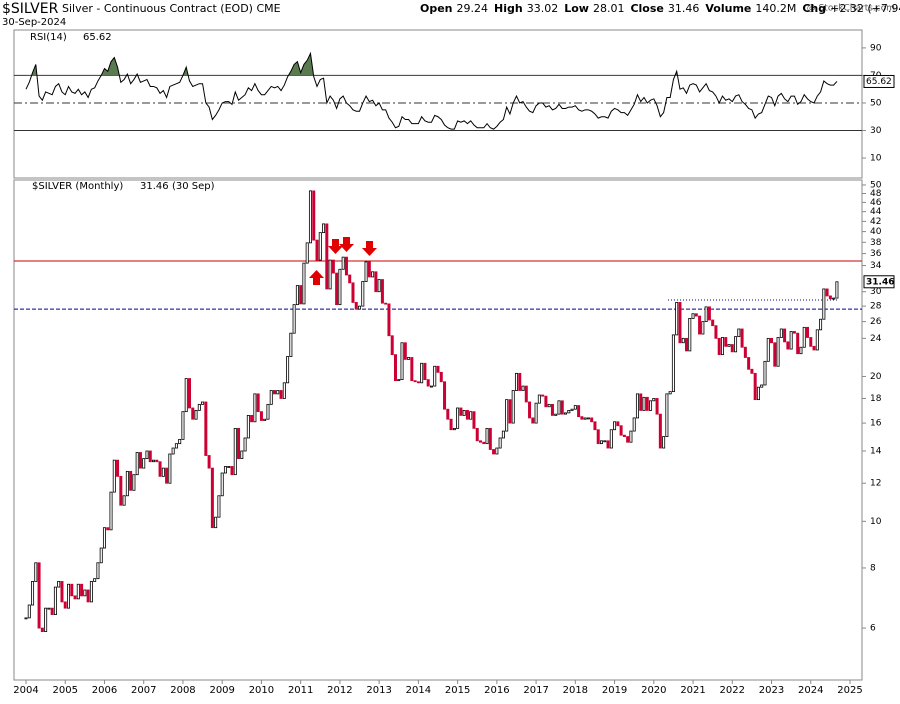 This screenshot has height=704, width=900. Describe the element at coordinates (771, 690) in the screenshot. I see `x-tick-label: 2023` at that location.